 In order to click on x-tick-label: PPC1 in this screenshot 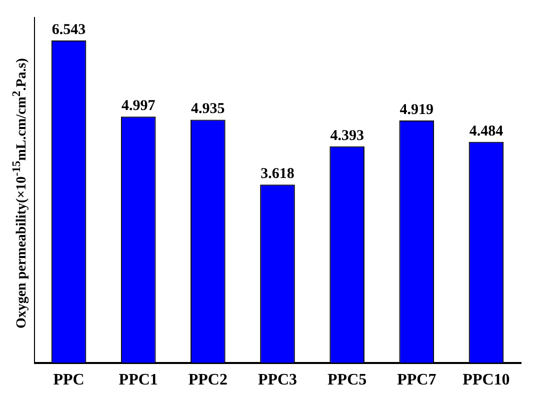, I will do `click(138, 380)`.